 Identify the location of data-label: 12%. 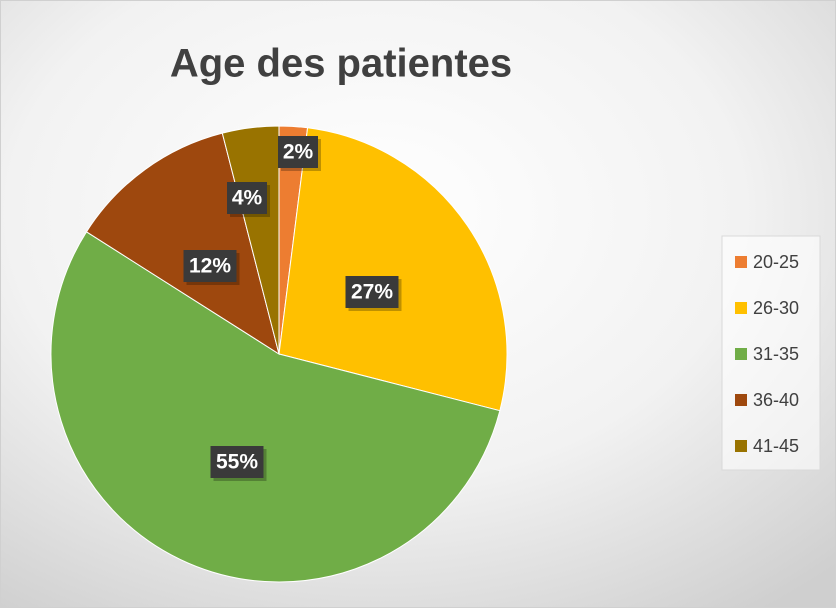
(210, 266).